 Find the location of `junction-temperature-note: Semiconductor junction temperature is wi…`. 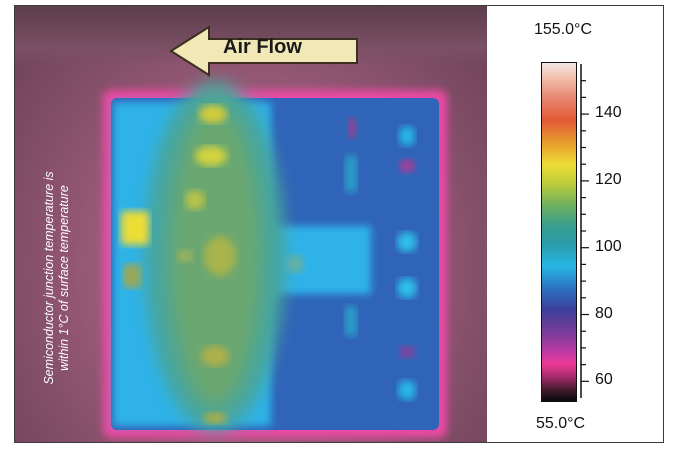

junction-temperature-note: Semiconductor junction temperature is wi… is located at coordinates (57, 278).